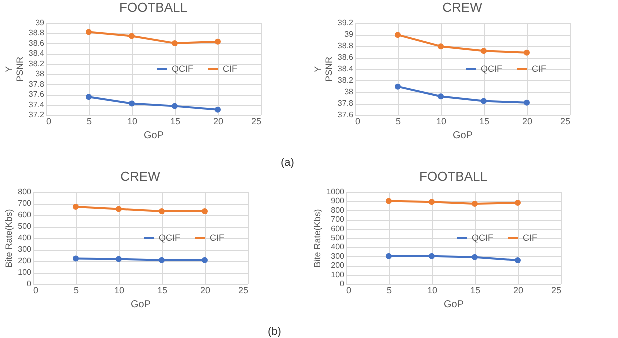 The image size is (618, 338). What do you see at coordinates (275, 332) in the screenshot?
I see `text: (b)` at bounding box center [275, 332].